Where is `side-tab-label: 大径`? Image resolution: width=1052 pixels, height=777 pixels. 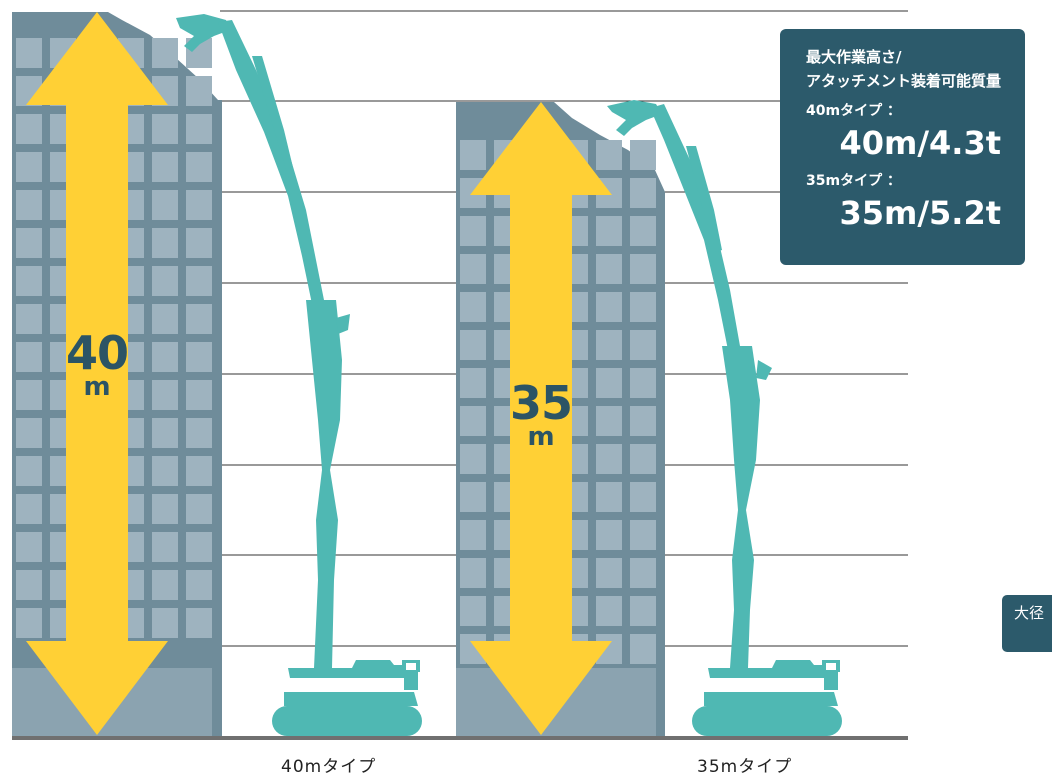 side-tab-label: 大径 is located at coordinates (1029, 613).